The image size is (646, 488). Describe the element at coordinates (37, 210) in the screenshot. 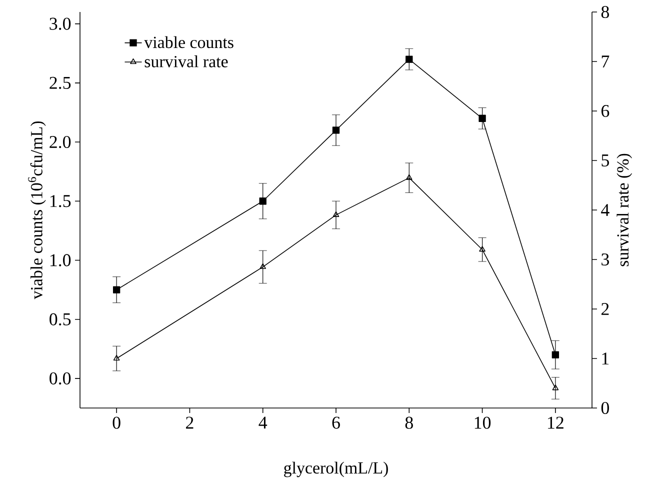

I see `y-axis-title: viable counts (10$^{6}$cfu/mL)` at that location.